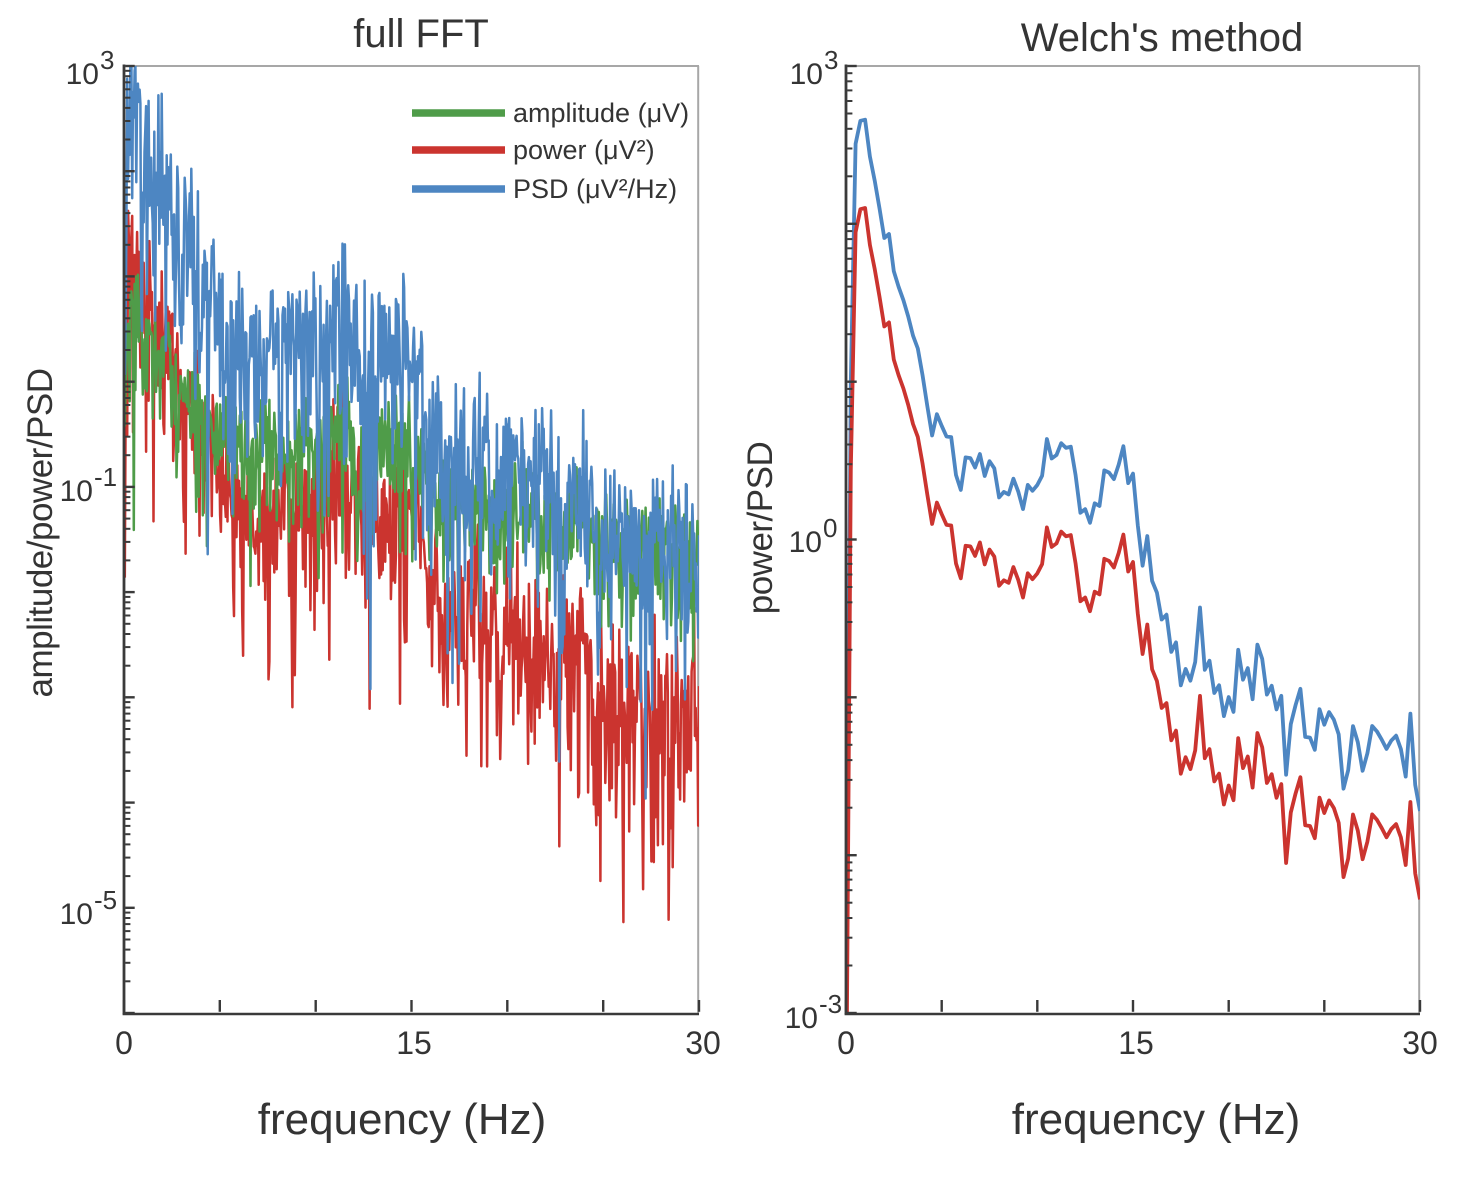 Image resolution: width=1476 pixels, height=1188 pixels. What do you see at coordinates (830, 1004) in the screenshot?
I see `svg-text: -3` at bounding box center [830, 1004].